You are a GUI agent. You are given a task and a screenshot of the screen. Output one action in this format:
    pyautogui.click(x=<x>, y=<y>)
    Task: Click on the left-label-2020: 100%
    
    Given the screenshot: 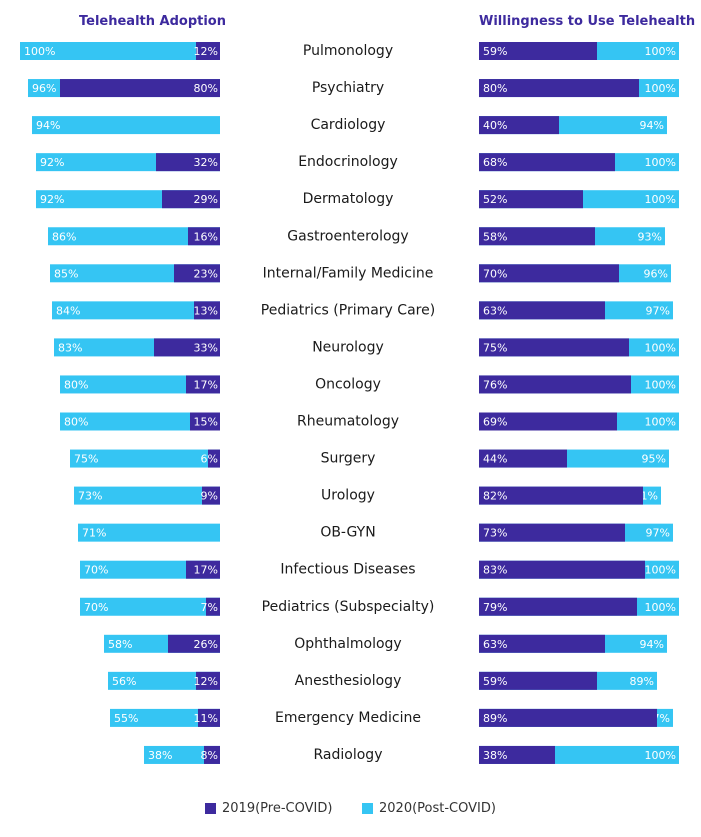 What is the action you would take?
    pyautogui.click(x=39, y=51)
    